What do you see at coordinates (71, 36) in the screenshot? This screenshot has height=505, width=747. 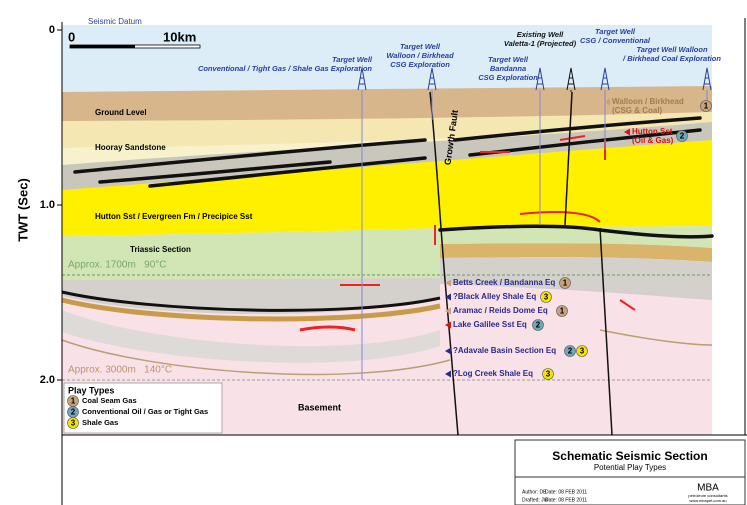 I see `scale-start: 0` at bounding box center [71, 36].